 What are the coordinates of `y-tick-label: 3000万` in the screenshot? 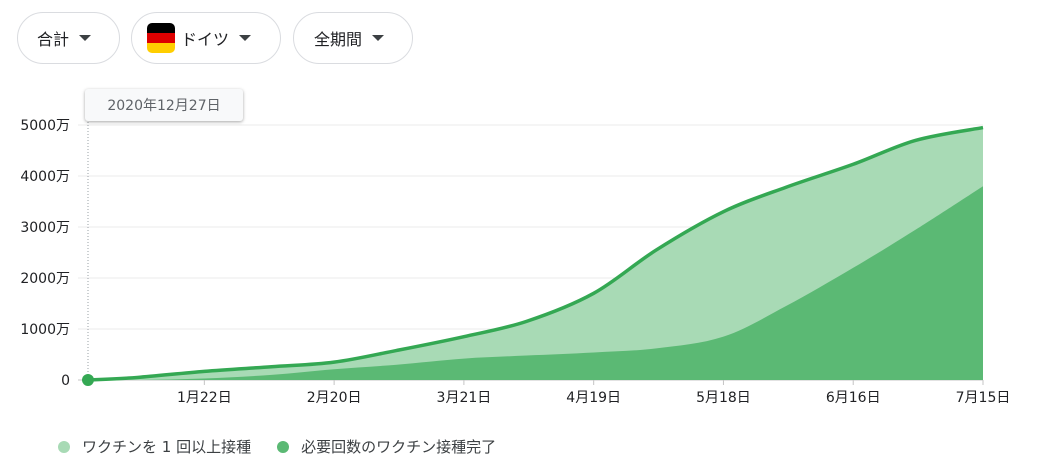 It's located at (45, 228).